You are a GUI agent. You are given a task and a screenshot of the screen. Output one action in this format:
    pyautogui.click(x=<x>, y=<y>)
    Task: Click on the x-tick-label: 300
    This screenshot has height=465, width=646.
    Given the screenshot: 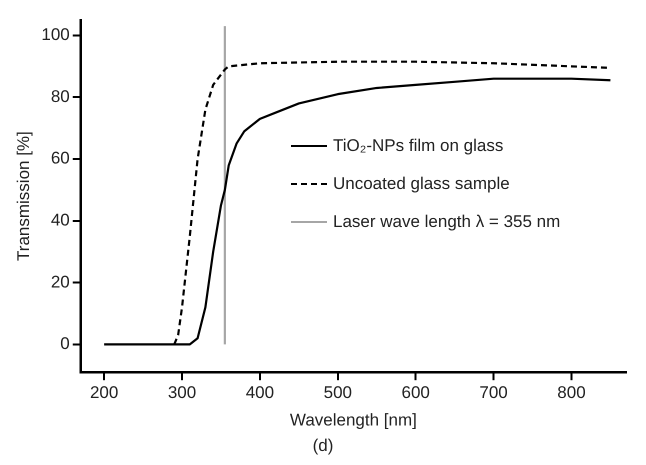 What is the action you would take?
    pyautogui.click(x=182, y=392)
    